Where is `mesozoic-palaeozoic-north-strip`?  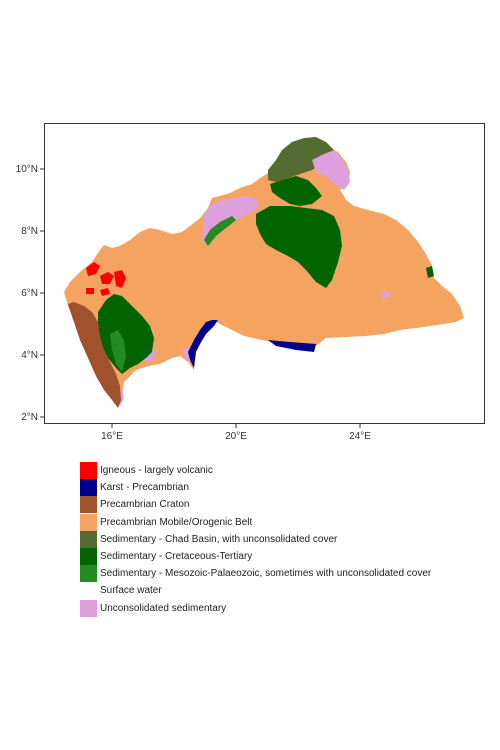 mesozoic-palaeozoic-north-strip is located at coordinates (220, 231).